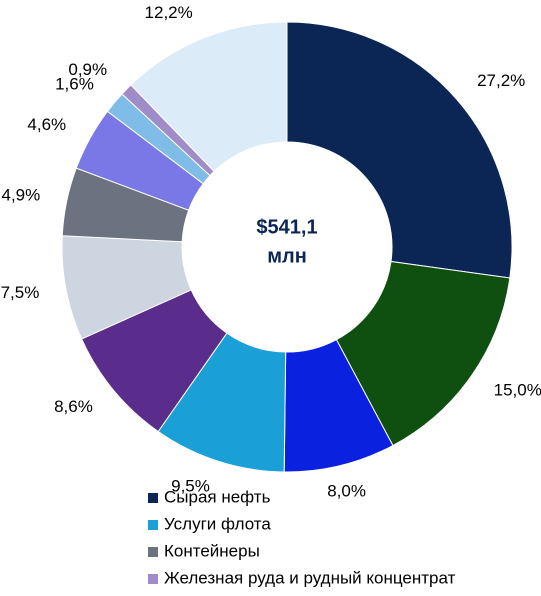 This screenshot has height=596, width=541. I want to click on legend-label: Услуги флота, so click(217, 523).